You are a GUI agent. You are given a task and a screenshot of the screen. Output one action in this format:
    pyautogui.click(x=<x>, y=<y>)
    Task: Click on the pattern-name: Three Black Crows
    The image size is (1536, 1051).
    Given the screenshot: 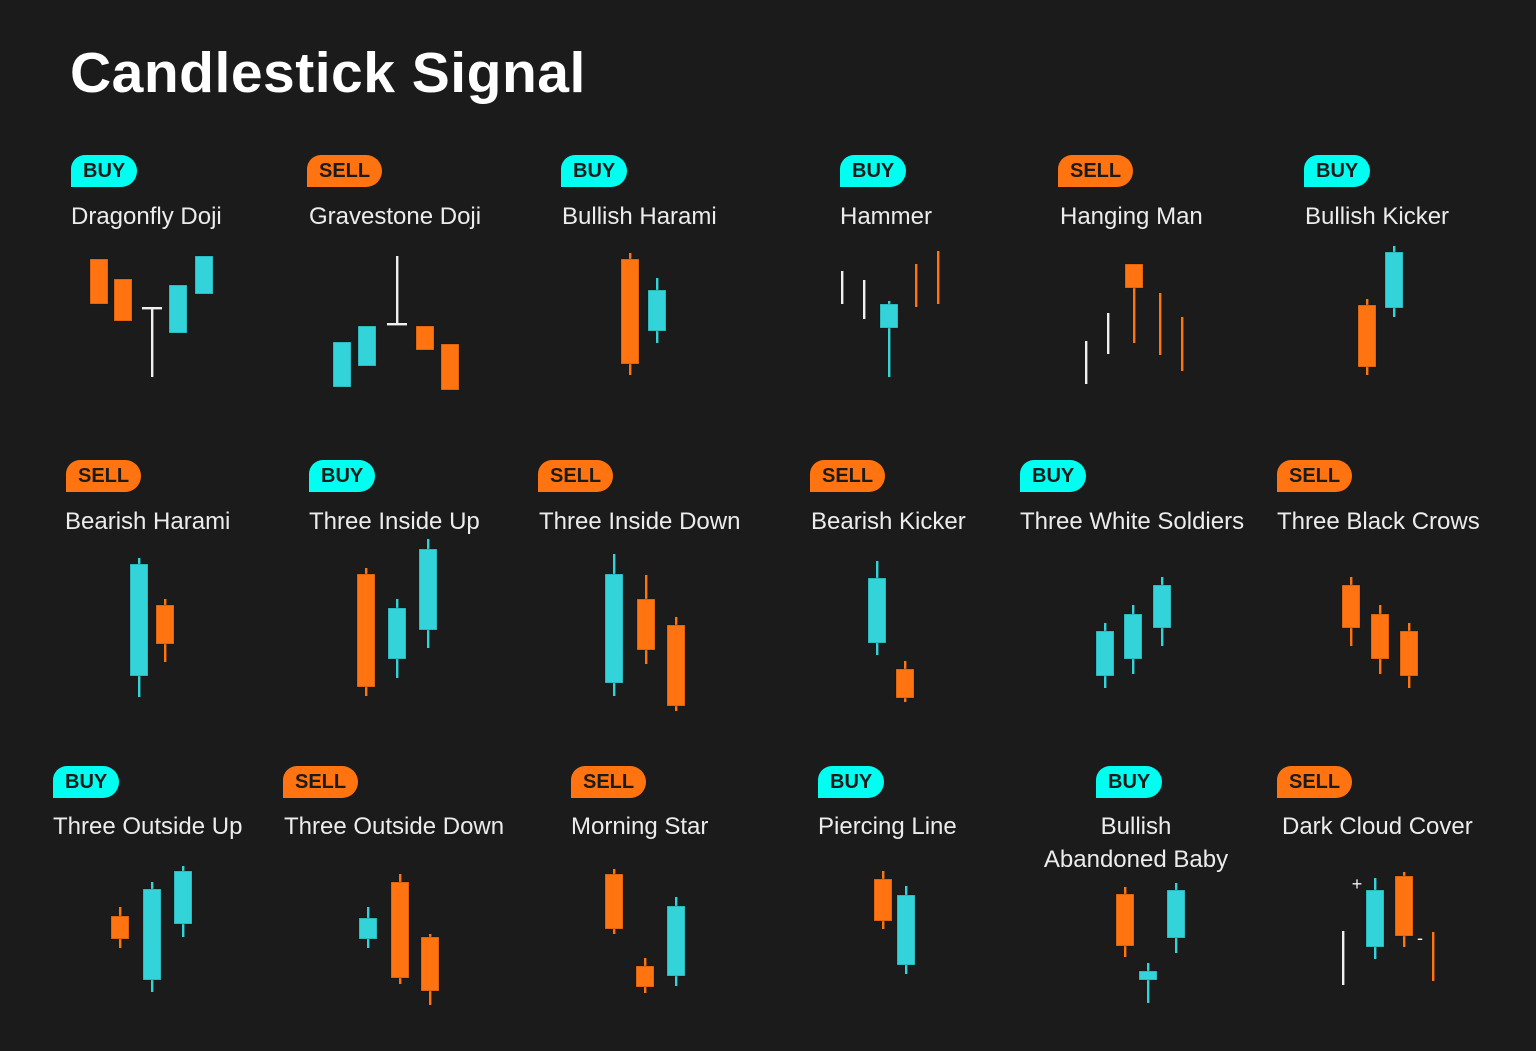 What is the action you would take?
    pyautogui.click(x=1378, y=521)
    